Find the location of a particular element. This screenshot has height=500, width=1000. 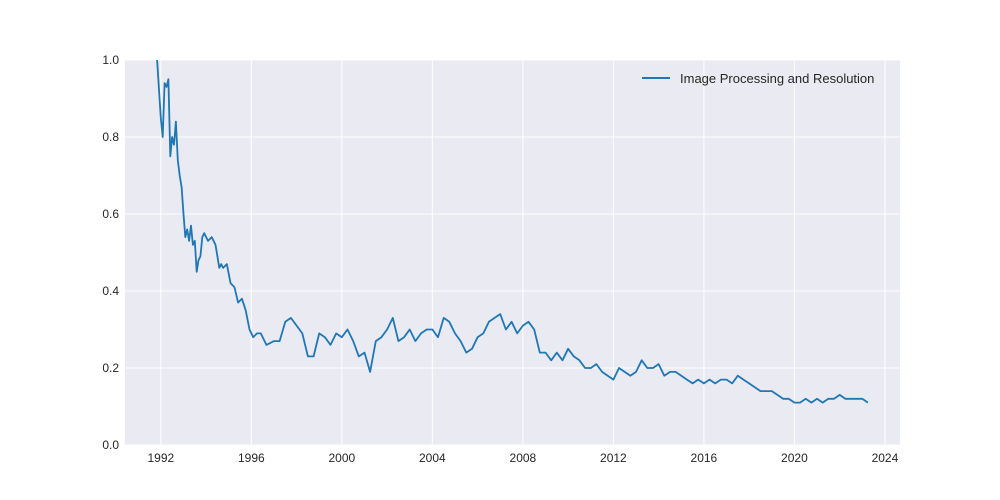

x-tick-label: 2000 is located at coordinates (341, 458).